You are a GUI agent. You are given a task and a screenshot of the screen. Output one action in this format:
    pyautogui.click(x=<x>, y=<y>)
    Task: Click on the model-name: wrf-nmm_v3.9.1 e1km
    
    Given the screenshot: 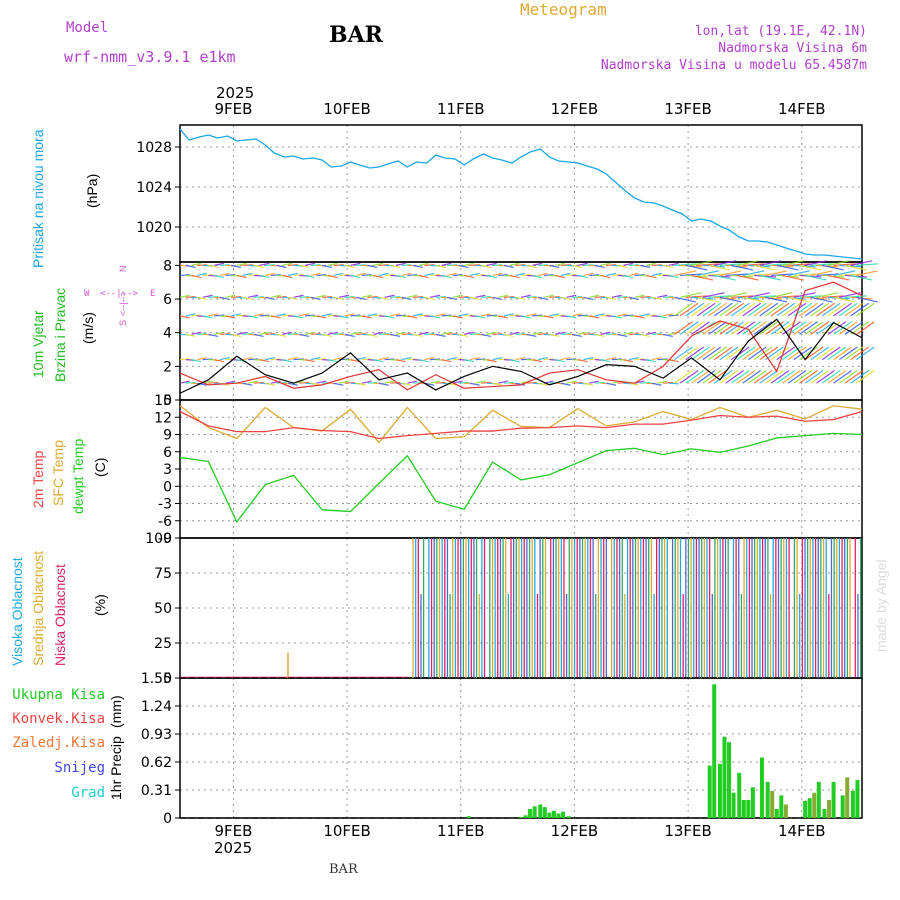 What is the action you would take?
    pyautogui.click(x=150, y=57)
    